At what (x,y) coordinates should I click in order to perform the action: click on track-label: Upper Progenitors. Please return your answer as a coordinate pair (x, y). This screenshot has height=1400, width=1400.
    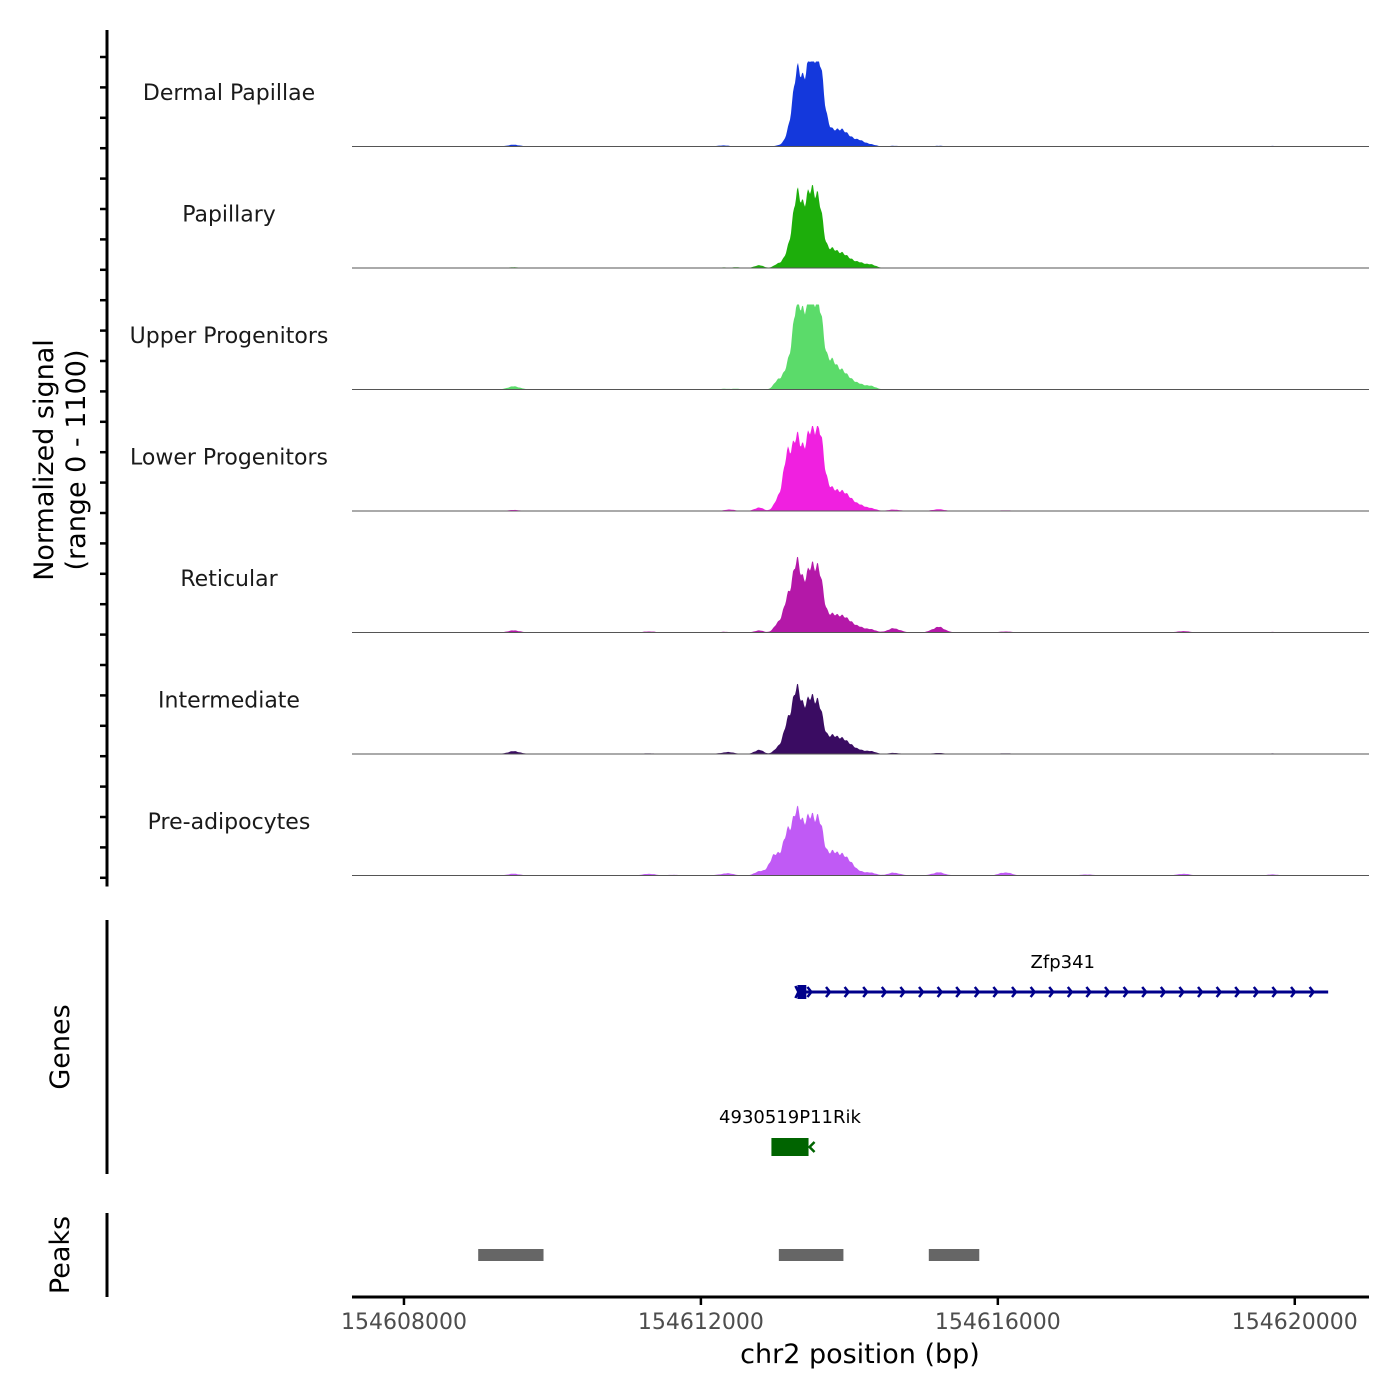
    Looking at the image, I should click on (229, 336).